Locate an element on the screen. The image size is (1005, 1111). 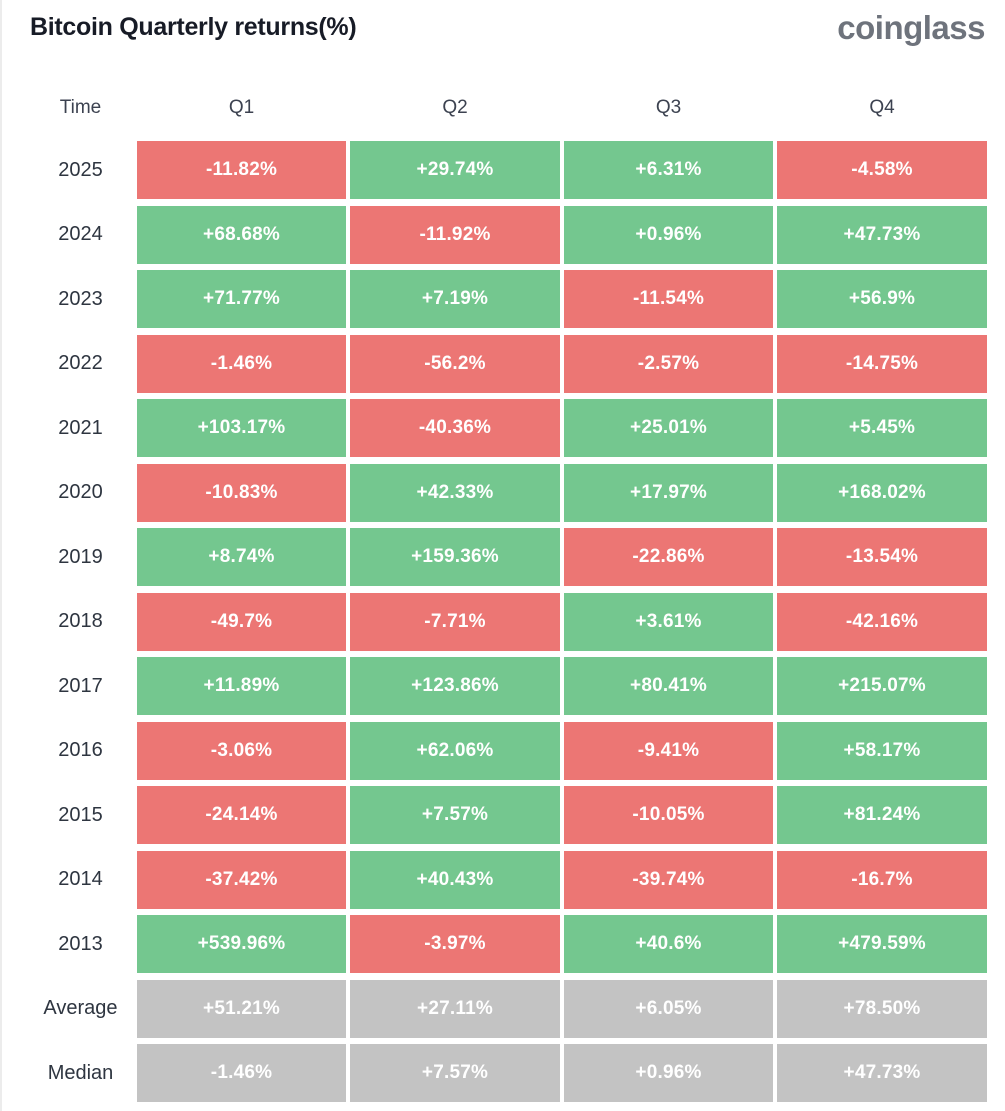
row-label-2021: 2021 is located at coordinates (80, 427).